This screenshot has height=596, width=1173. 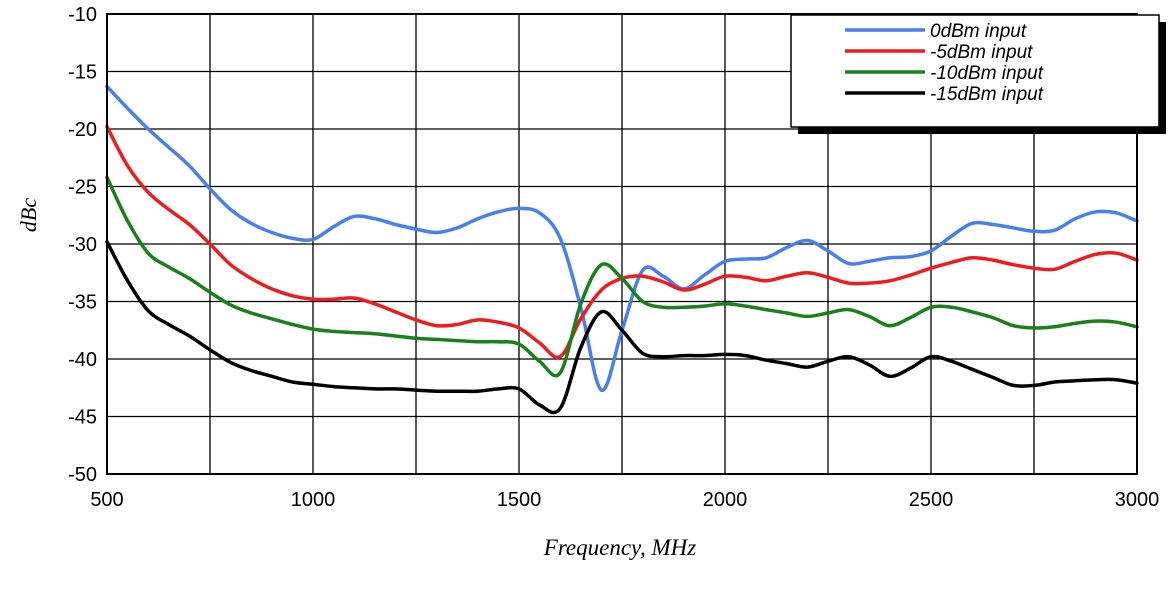 I want to click on y-tick-label: -50, so click(x=82, y=475).